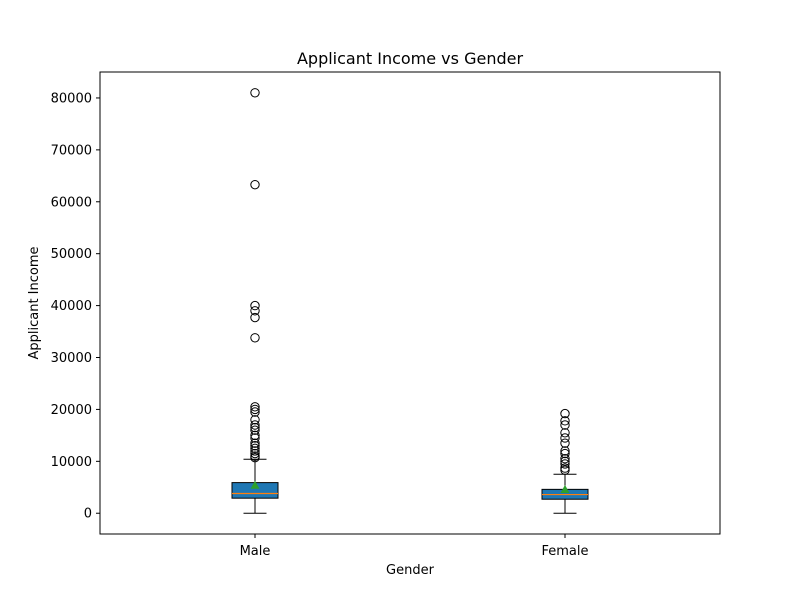 This screenshot has width=800, height=600. What do you see at coordinates (410, 570) in the screenshot?
I see `x-axis-label: Gender` at bounding box center [410, 570].